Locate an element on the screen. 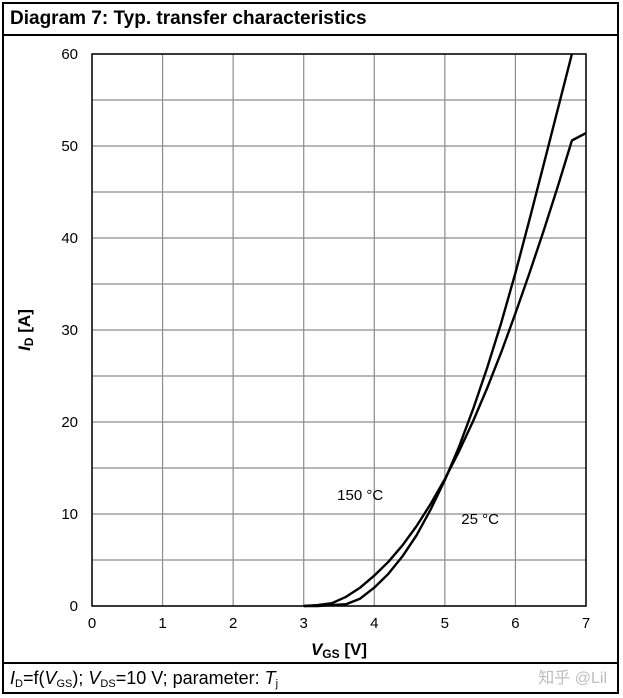  footer-vgs-sub: GS is located at coordinates (64, 684).